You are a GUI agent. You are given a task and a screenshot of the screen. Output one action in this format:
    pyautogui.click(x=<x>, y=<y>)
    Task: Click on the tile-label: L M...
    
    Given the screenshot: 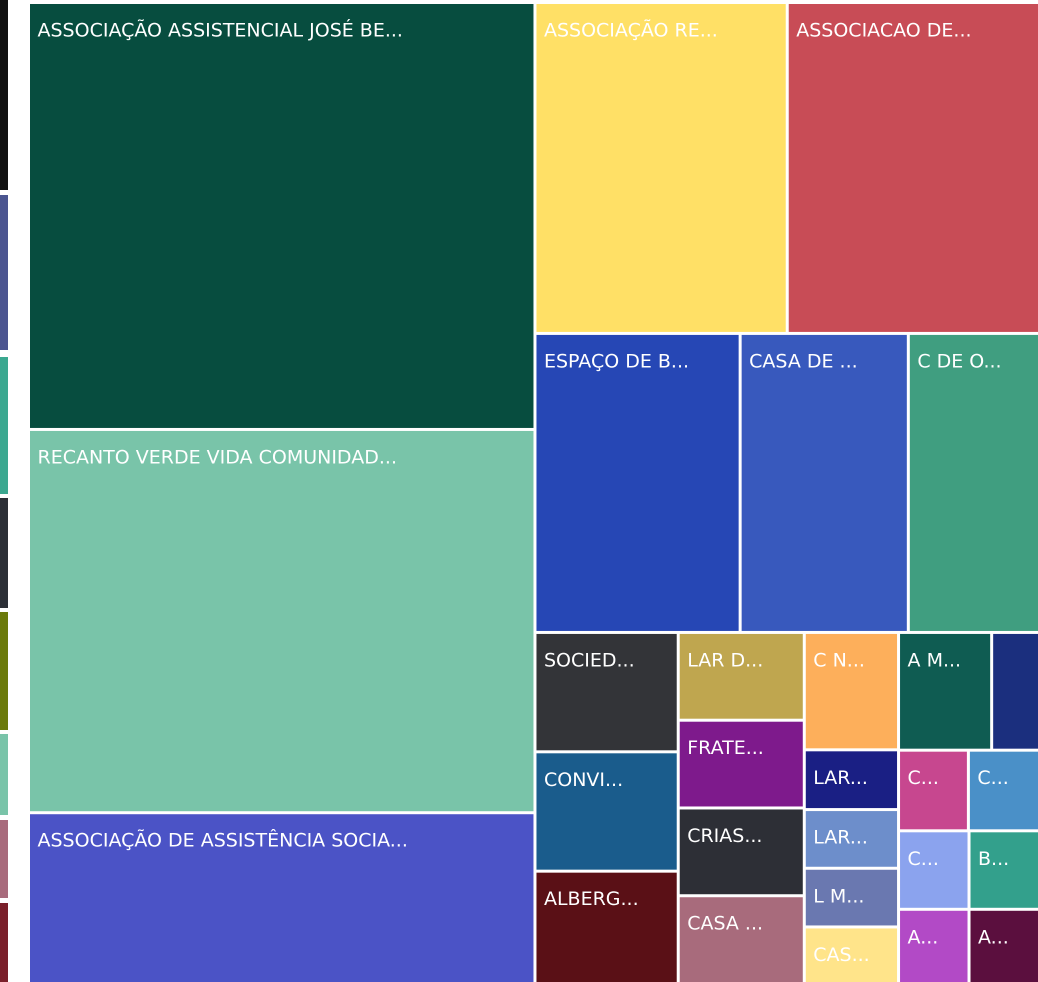 What is the action you would take?
    pyautogui.click(x=838, y=896)
    